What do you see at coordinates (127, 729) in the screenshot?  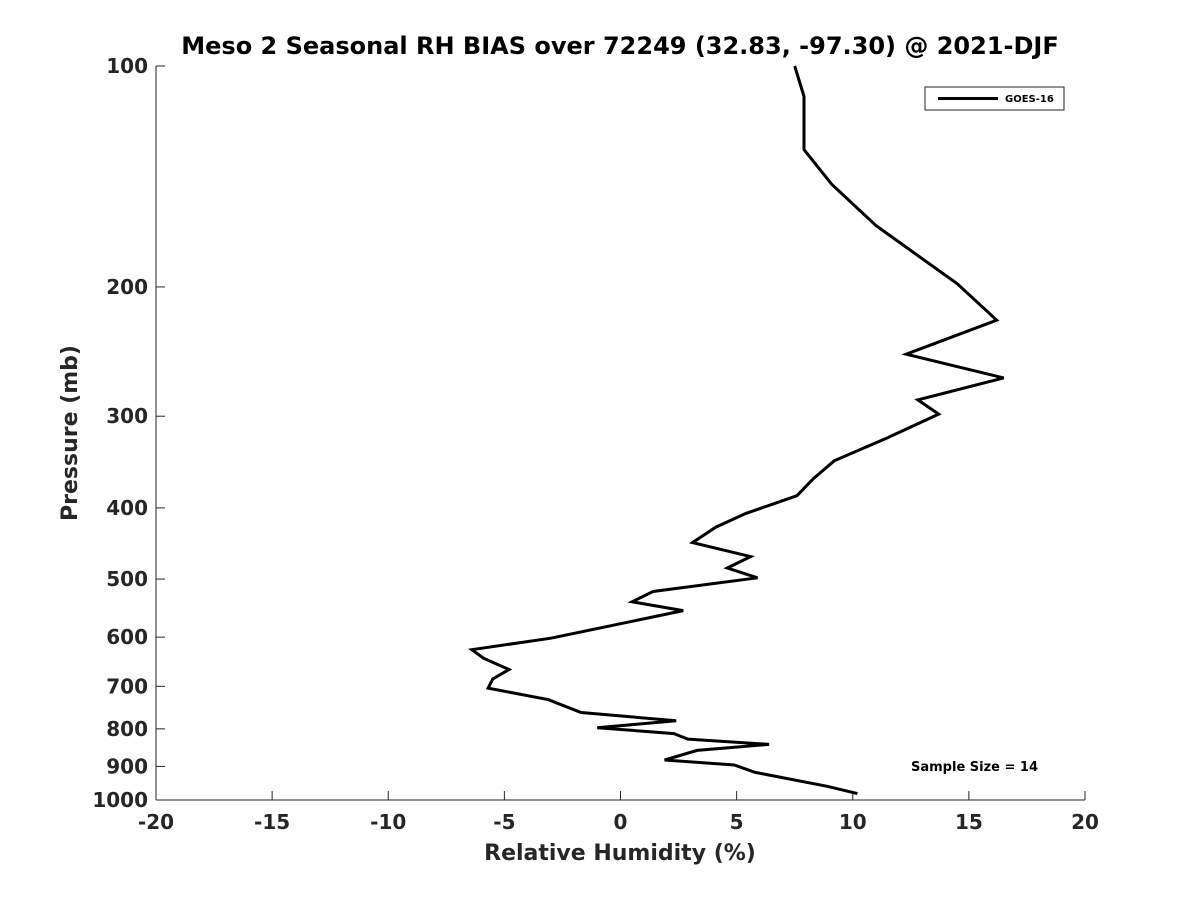 I see `y-tick-label: 800` at bounding box center [127, 729].